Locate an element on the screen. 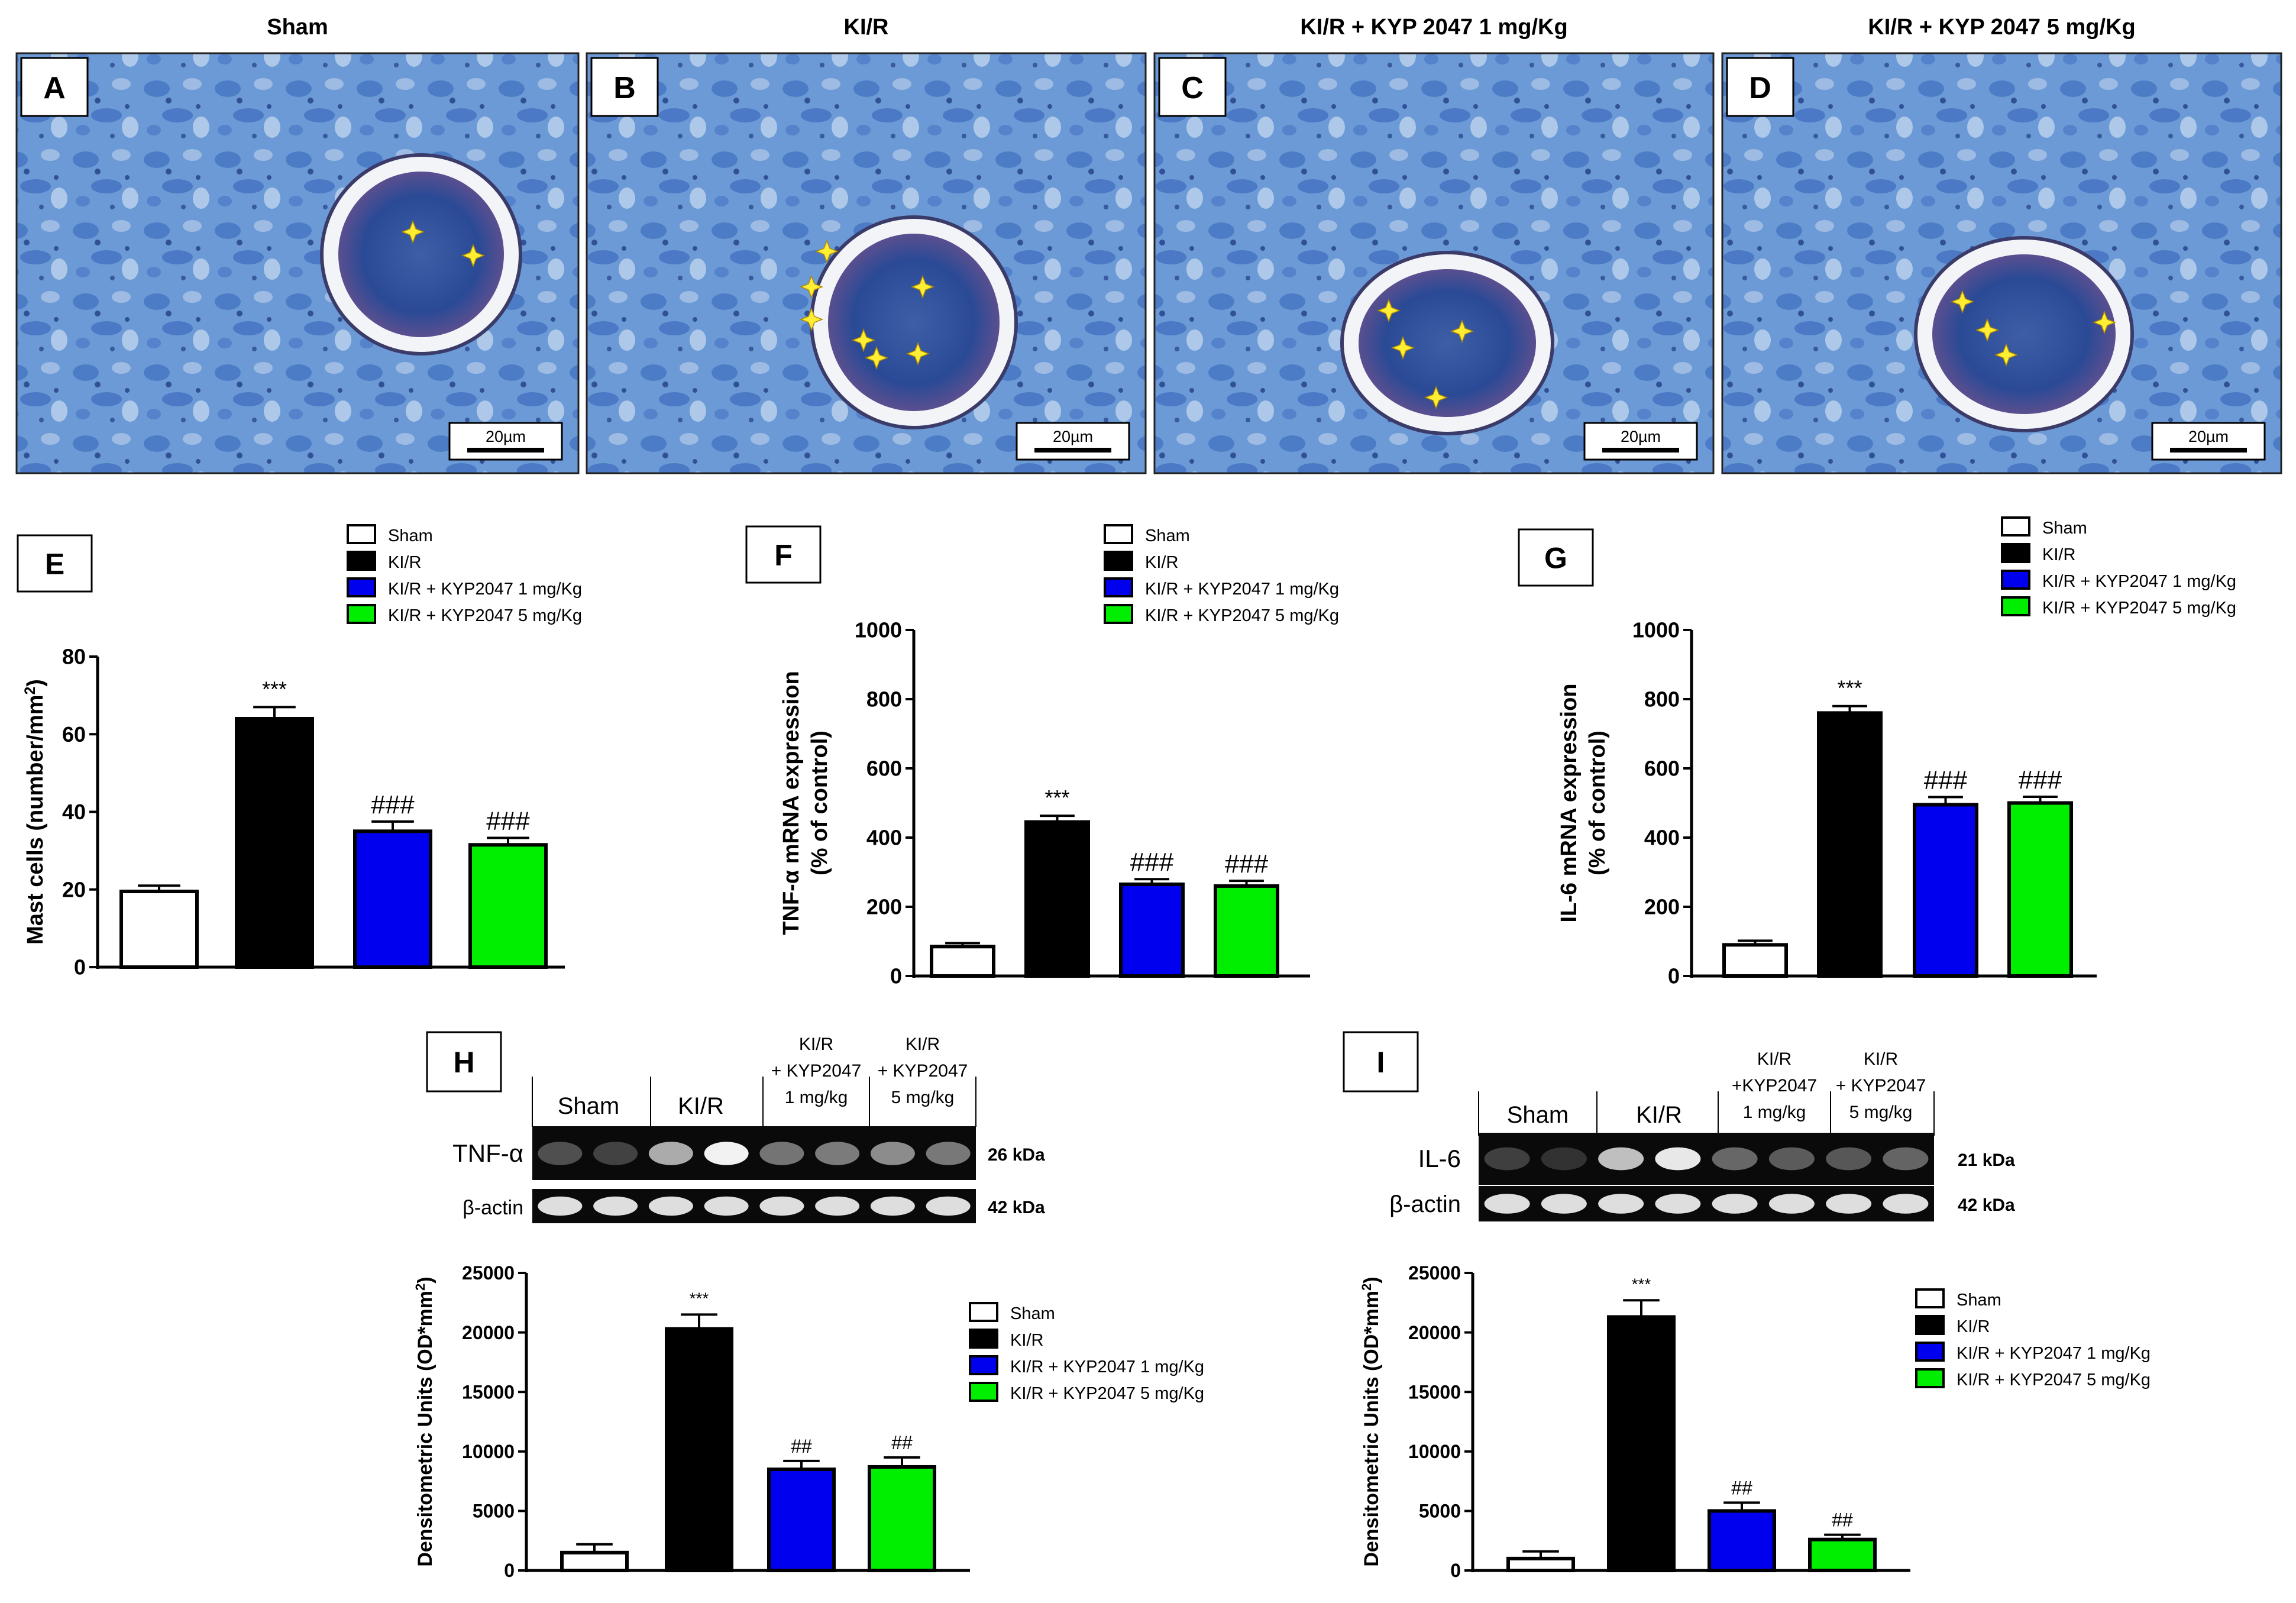 This screenshot has height=1603, width=2296. y-axis-label: Densitometric Units (OD*mm2) is located at coordinates (425, 1421).